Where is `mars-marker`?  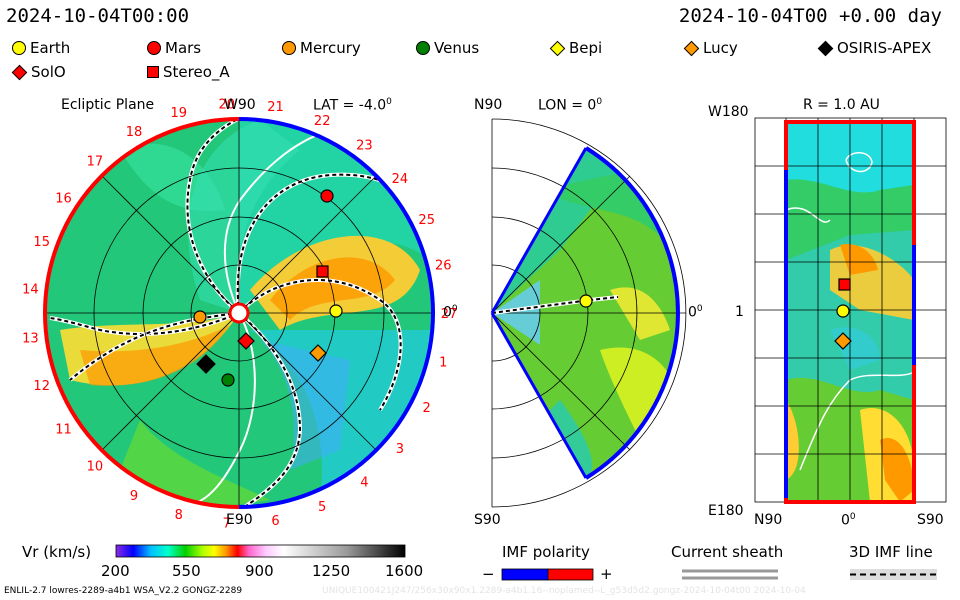
mars-marker is located at coordinates (327, 196).